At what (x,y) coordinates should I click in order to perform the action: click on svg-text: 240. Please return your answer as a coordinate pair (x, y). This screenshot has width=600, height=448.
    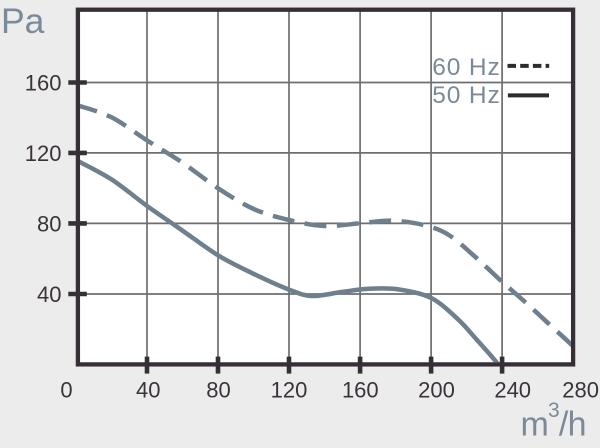
    Looking at the image, I should click on (512, 390).